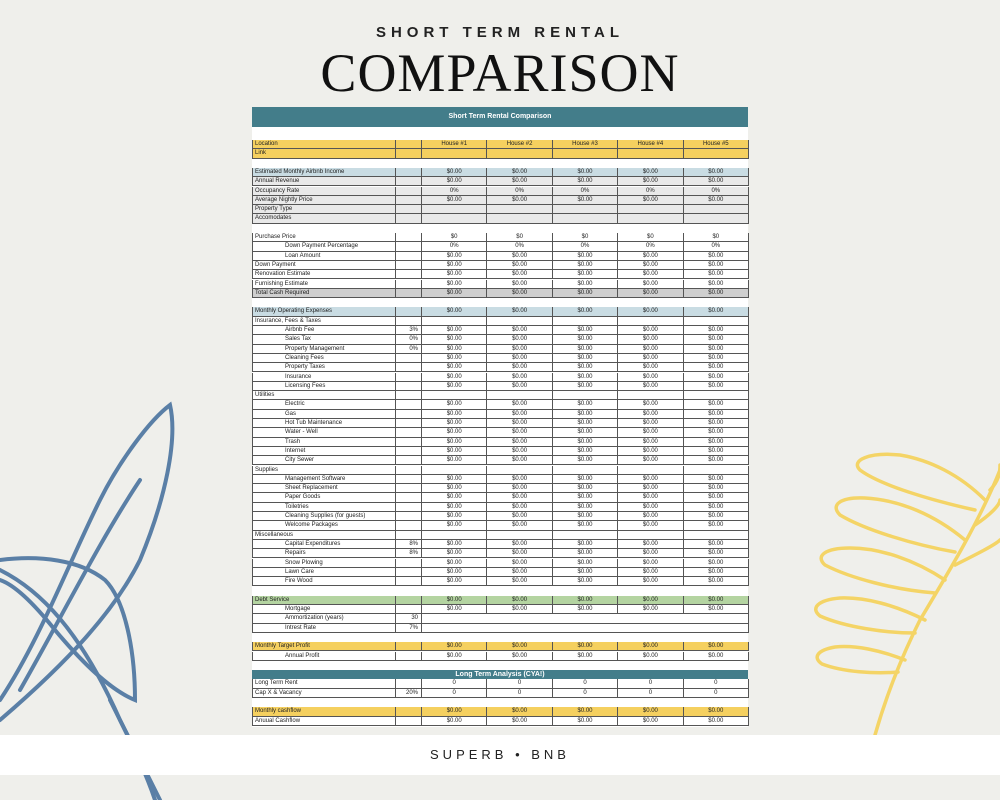 This screenshot has height=800, width=1000. I want to click on row-label: Furnishing Estimate, so click(324, 284).